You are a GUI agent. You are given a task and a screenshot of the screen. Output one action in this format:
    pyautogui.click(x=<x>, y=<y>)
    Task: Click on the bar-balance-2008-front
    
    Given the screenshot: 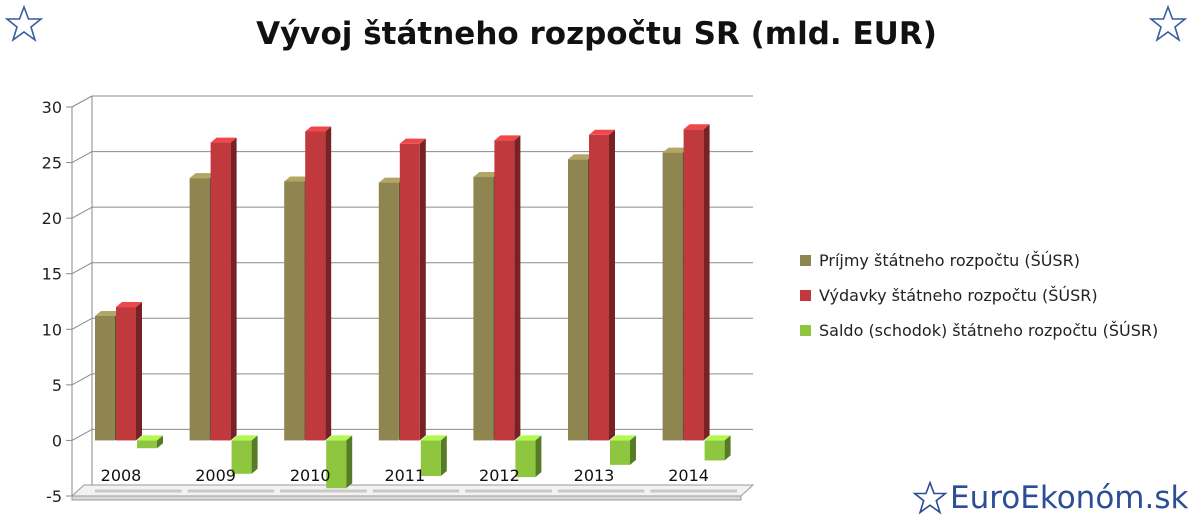 What is the action you would take?
    pyautogui.click(x=147, y=444)
    